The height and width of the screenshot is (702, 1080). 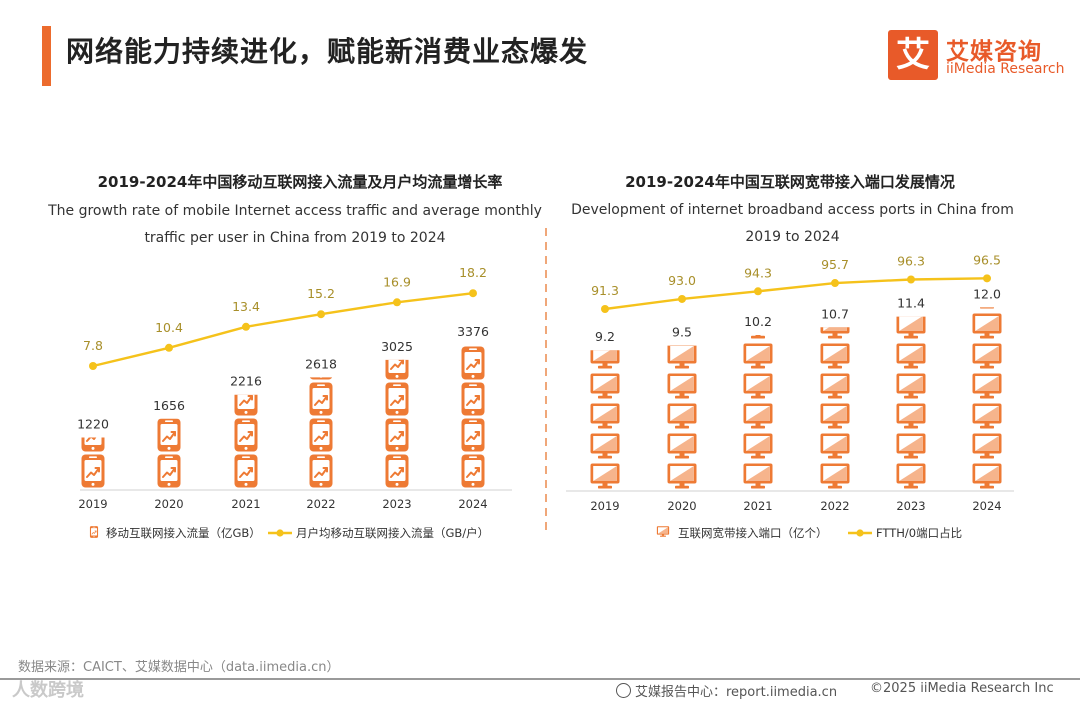 I want to click on chart1-line-label: 16.9, so click(x=397, y=281).